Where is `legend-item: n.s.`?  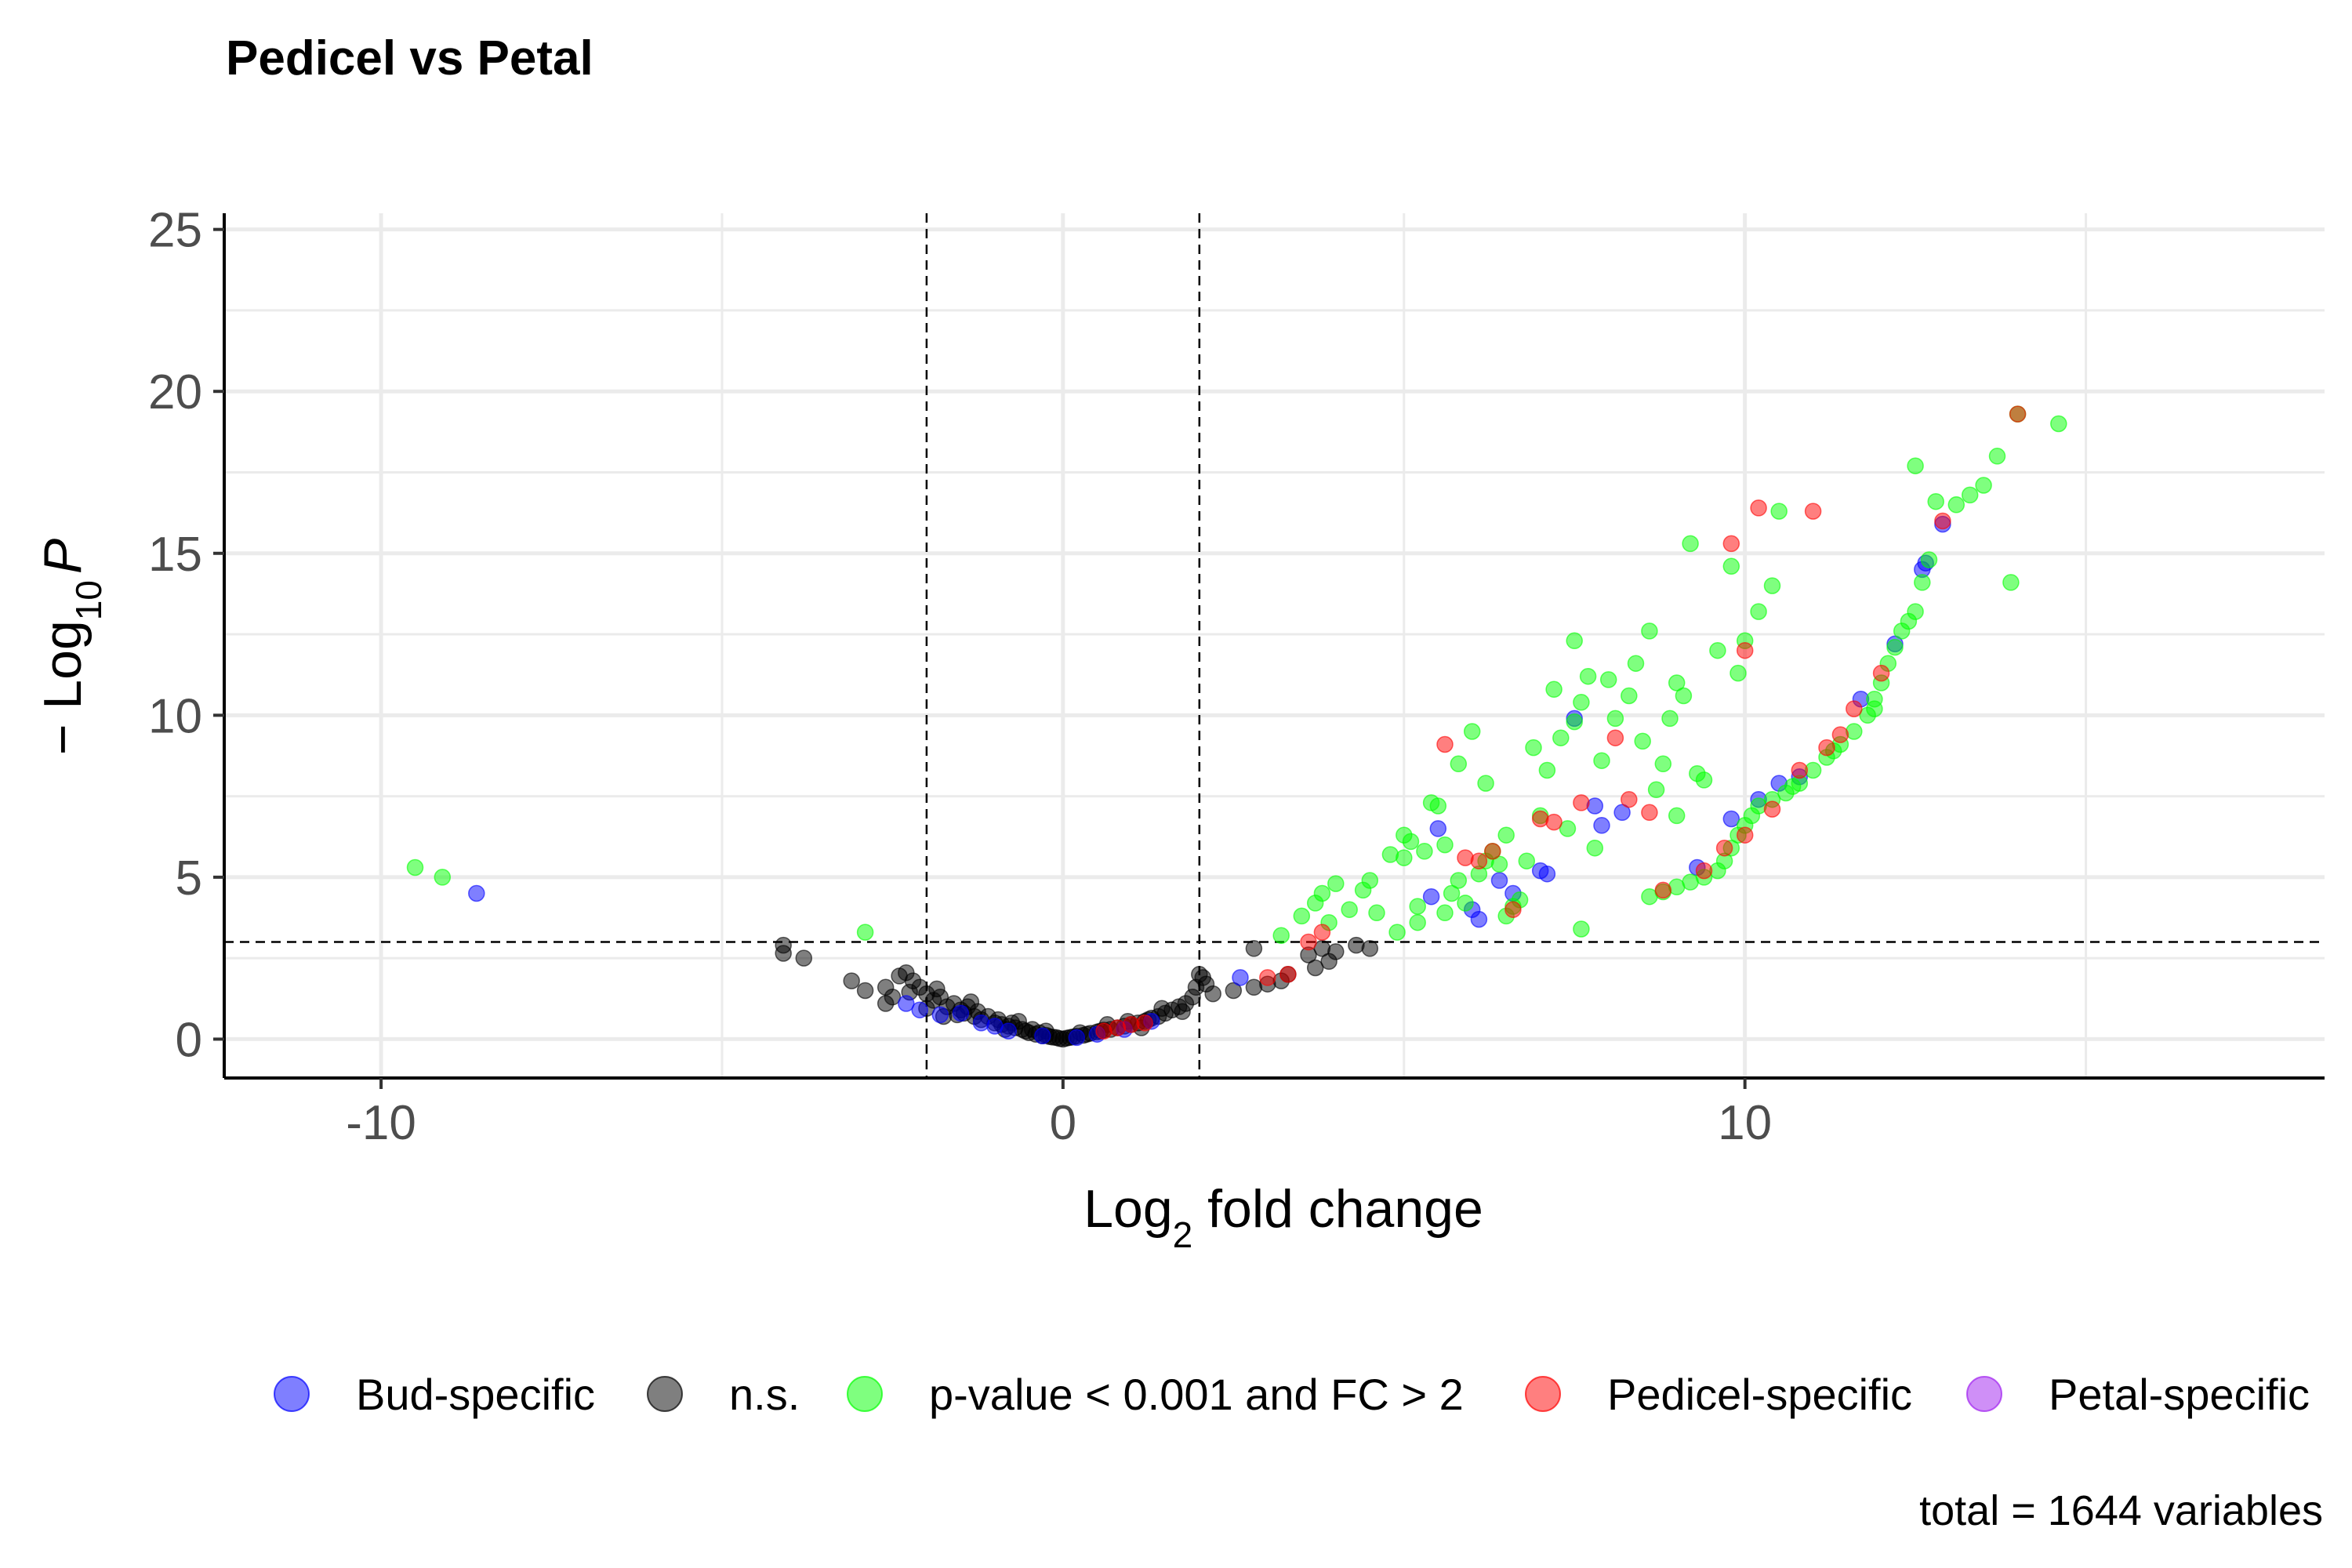 legend-item: n.s. is located at coordinates (723, 1394).